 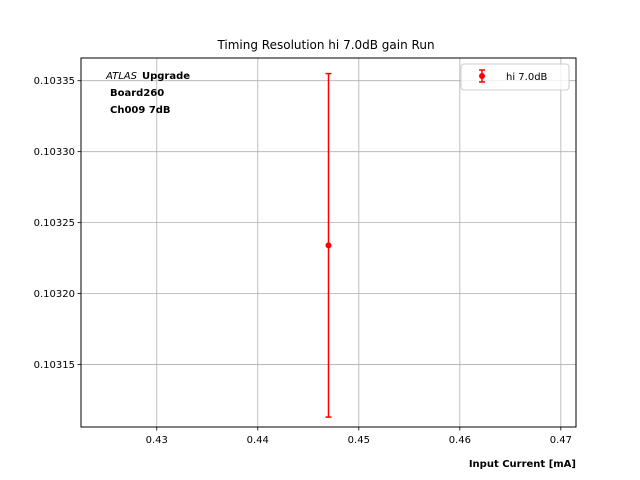 I want to click on x-tick-label: 0.45, so click(x=359, y=440).